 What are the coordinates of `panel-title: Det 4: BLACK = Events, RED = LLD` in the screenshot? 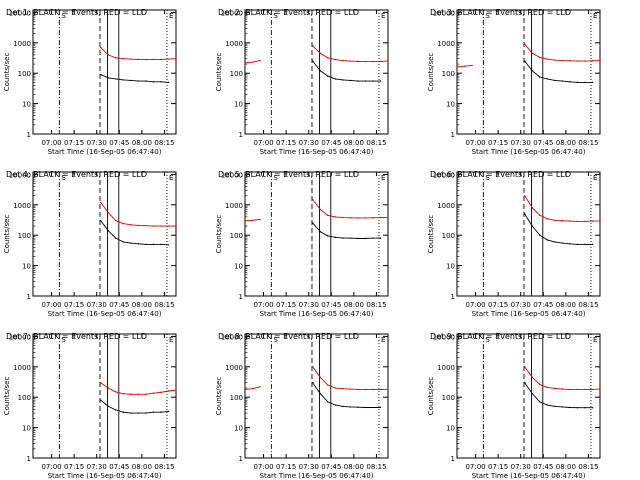 It's located at (76, 174).